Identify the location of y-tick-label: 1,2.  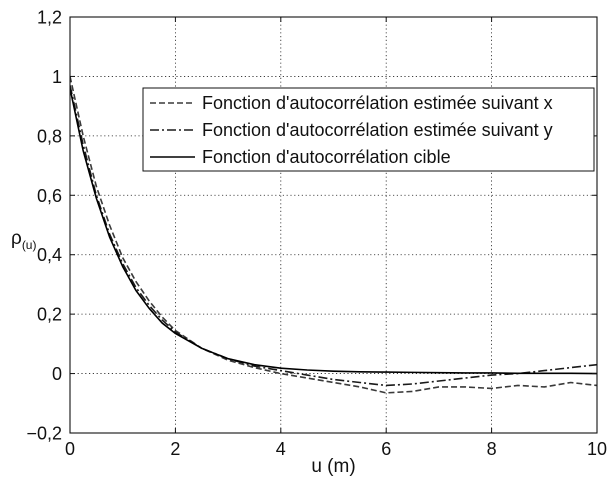
(49, 18).